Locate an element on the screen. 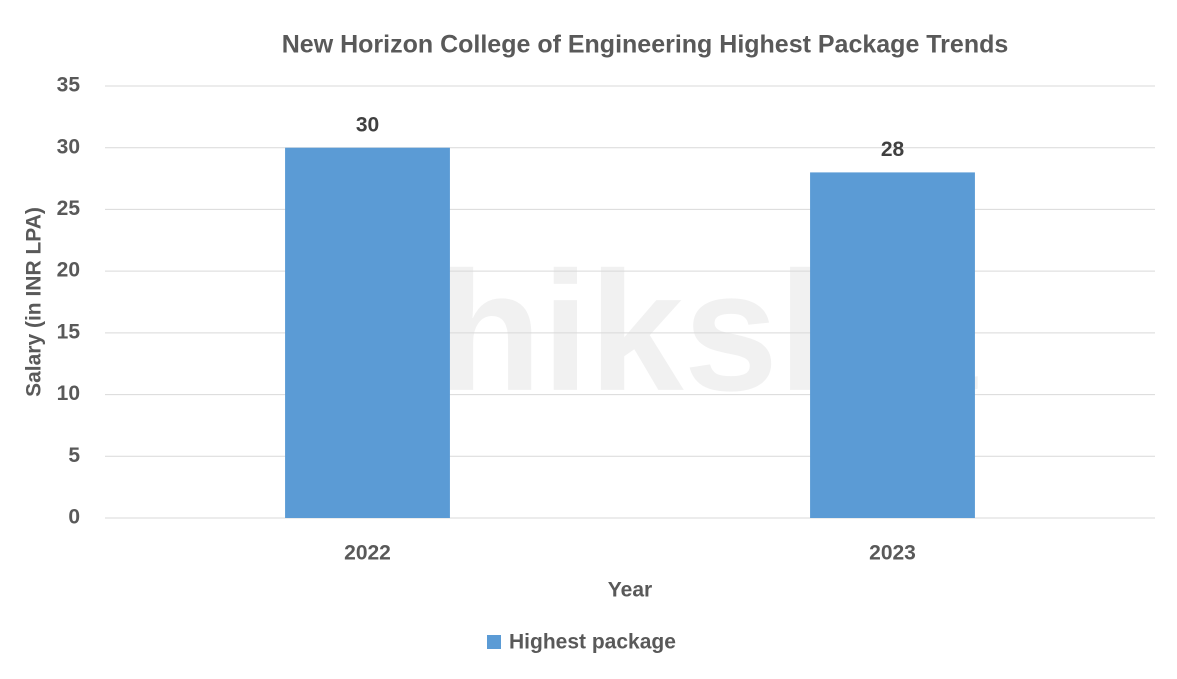 This screenshot has height=679, width=1177. legend-label: Highest package is located at coordinates (592, 642).